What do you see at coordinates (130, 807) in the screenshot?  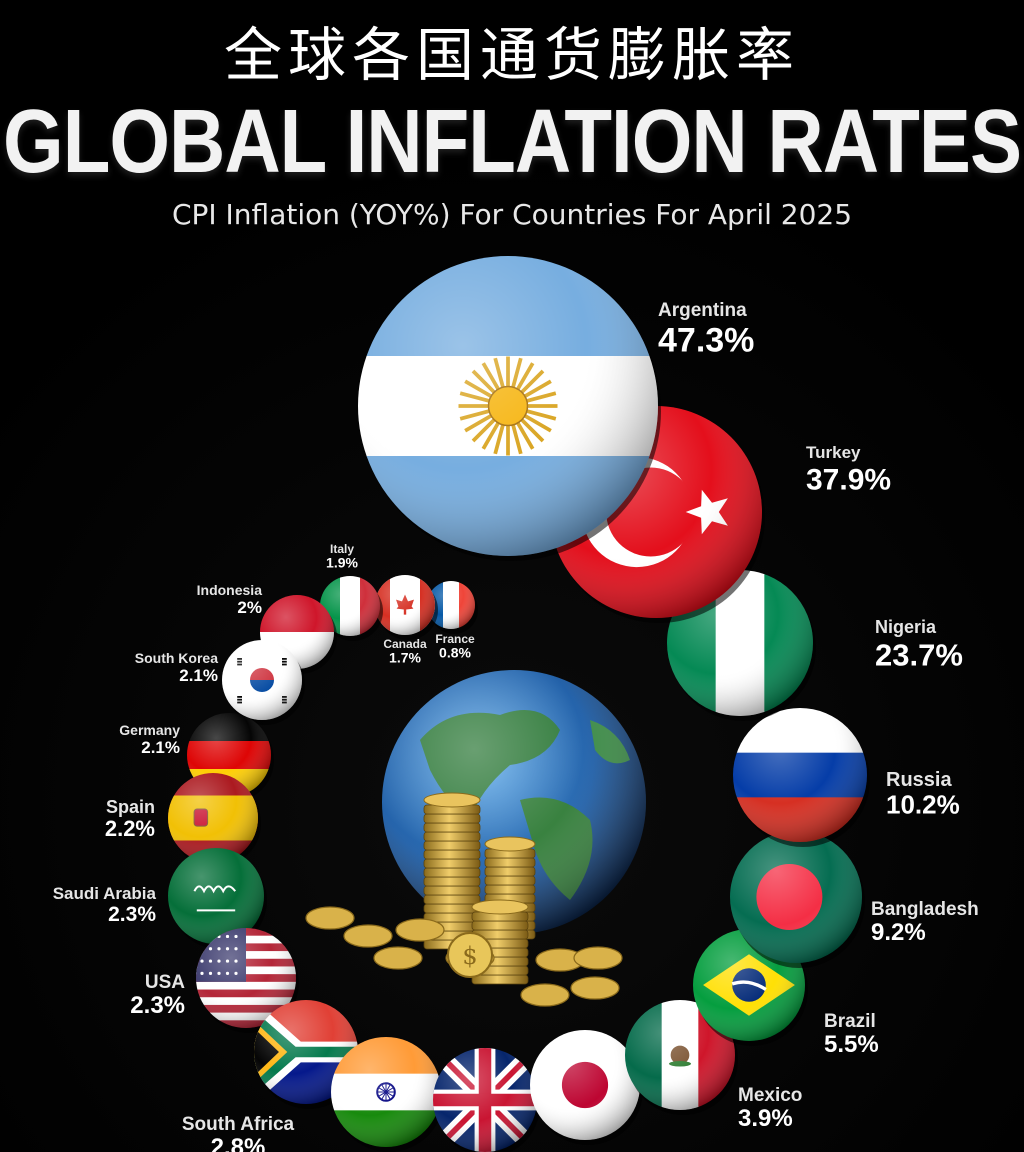 I see `label-country: Spain` at bounding box center [130, 807].